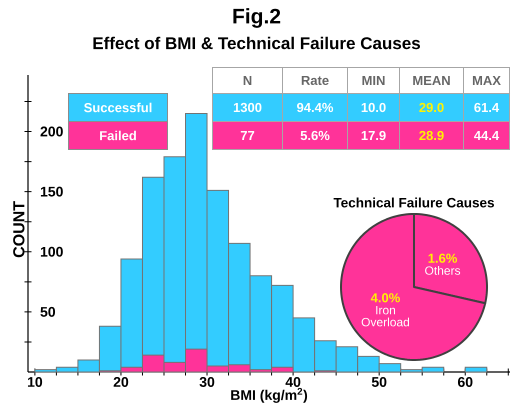 This screenshot has width=513, height=409. What do you see at coordinates (442, 270) in the screenshot?
I see `slice-label: Others` at bounding box center [442, 270].